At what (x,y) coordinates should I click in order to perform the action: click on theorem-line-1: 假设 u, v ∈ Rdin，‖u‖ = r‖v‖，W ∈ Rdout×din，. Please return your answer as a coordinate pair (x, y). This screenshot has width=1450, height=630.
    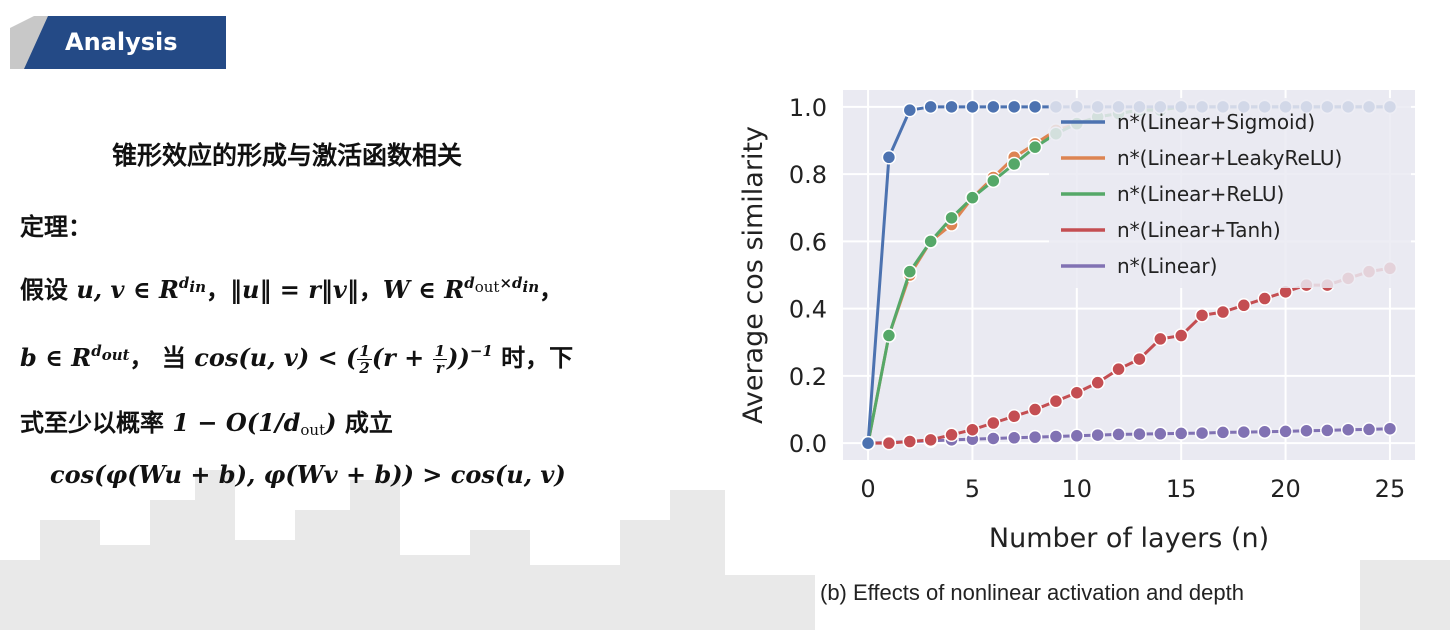
    Looking at the image, I should click on (291, 287).